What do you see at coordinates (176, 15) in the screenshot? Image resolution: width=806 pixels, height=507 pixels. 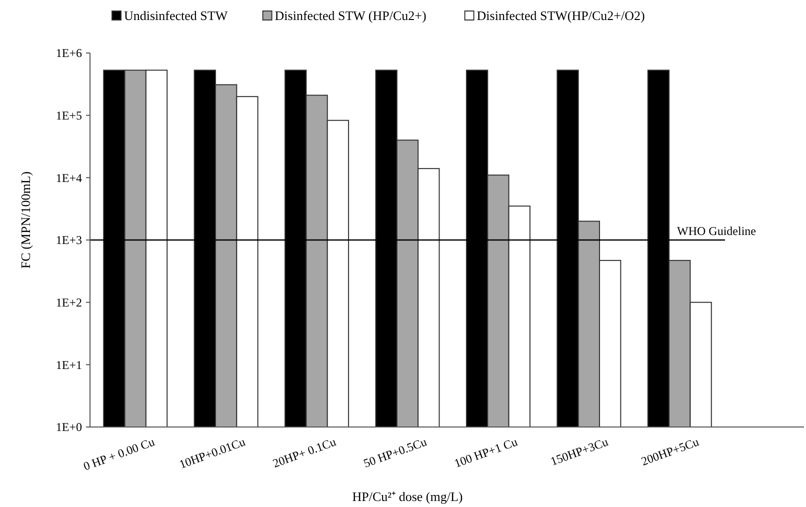 I see `legend-label: Undisinfected STW` at bounding box center [176, 15].